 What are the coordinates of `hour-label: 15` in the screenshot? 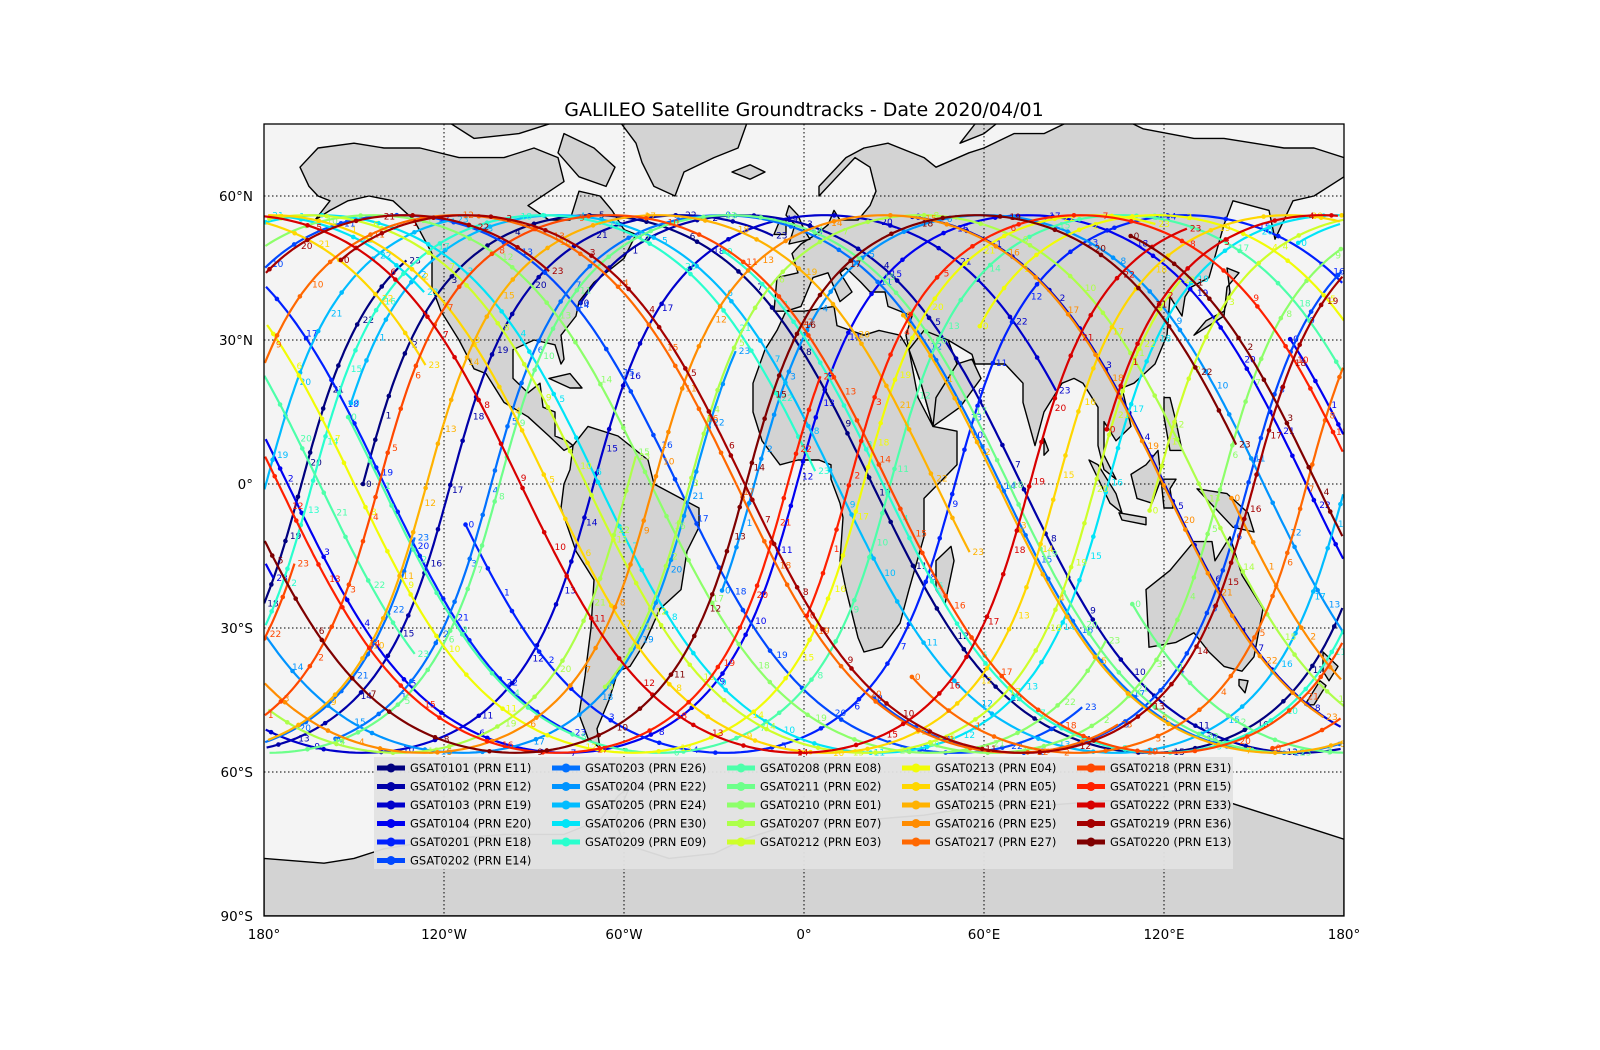 It's located at (359, 723).